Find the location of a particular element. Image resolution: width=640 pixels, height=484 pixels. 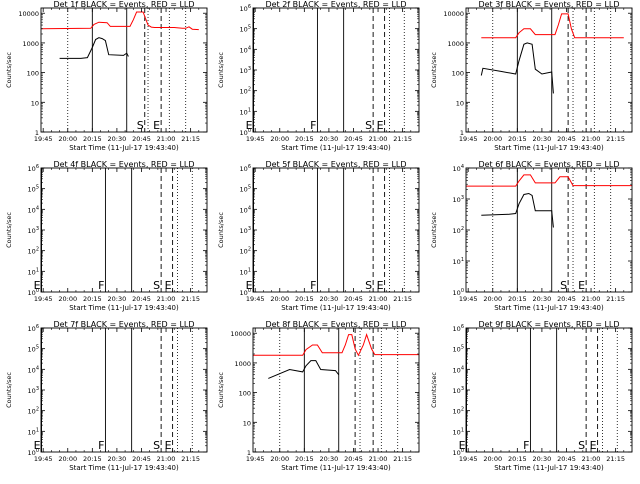

chart-title: Det 6f BLACK = Events, RED = LLD is located at coordinates (548, 164).